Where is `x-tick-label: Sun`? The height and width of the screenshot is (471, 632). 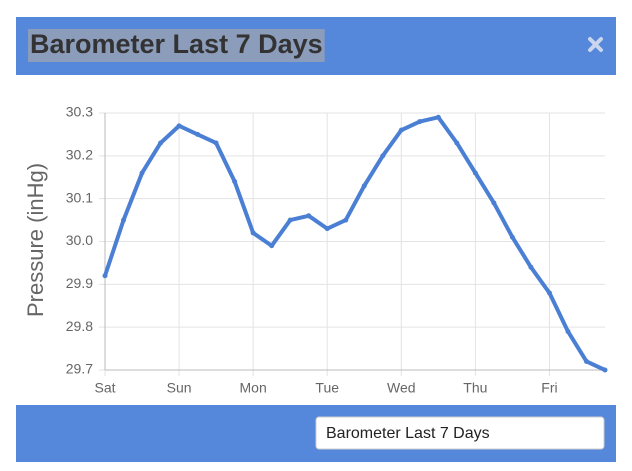
x-tick-label: Sun is located at coordinates (179, 388).